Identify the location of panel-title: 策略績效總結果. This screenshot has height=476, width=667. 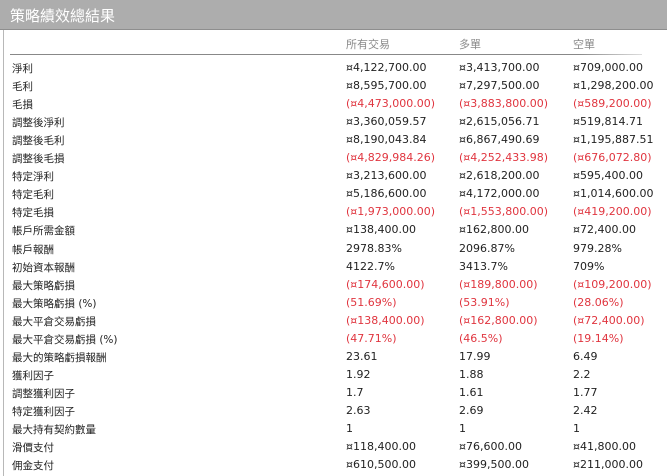
(63, 16).